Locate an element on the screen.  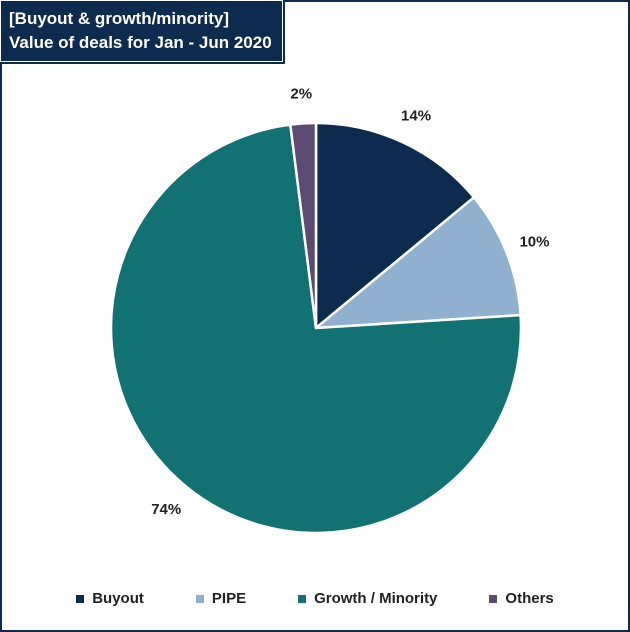
legend-item-pipe: PIPE is located at coordinates (221, 598).